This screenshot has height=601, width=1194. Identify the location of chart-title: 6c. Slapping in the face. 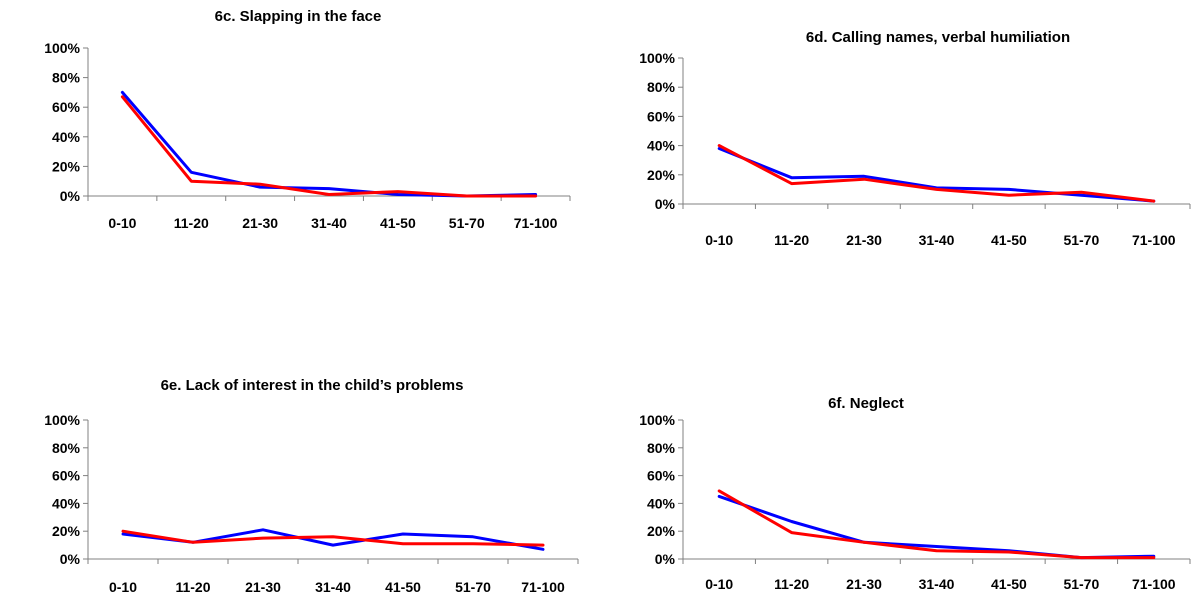
(298, 16).